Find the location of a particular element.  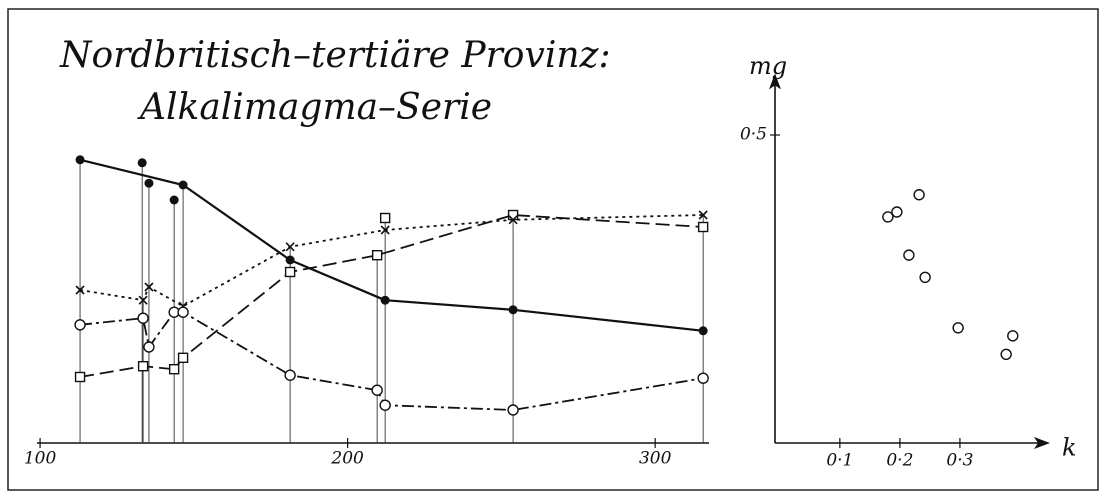

x-axis-label: k is located at coordinates (1069, 448).